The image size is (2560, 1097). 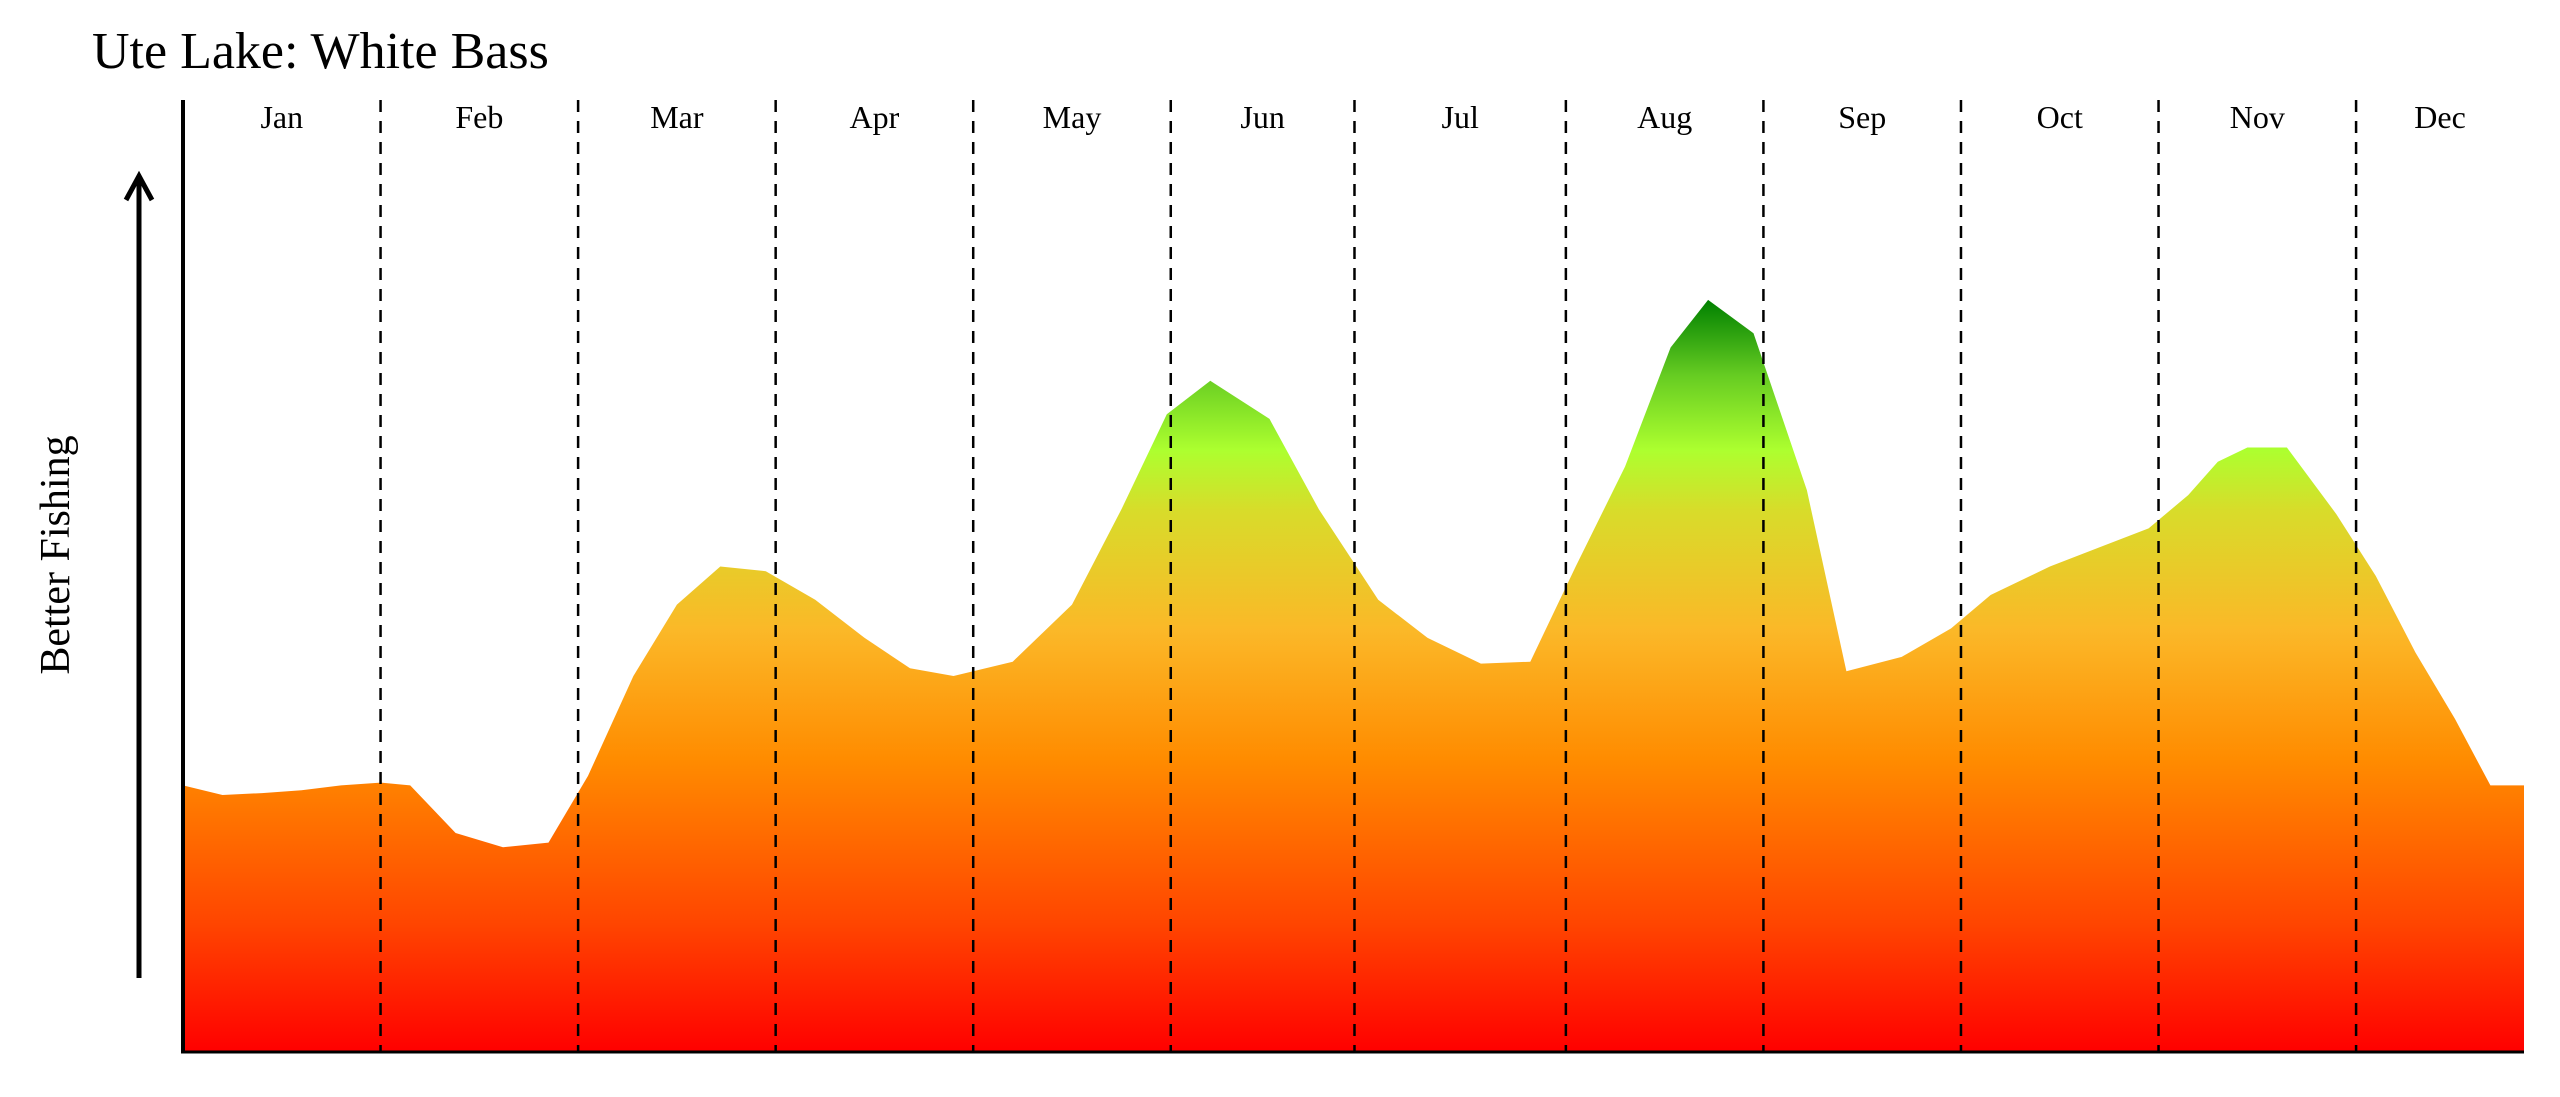 I want to click on month-label-dec: Dec, so click(x=2440, y=117).